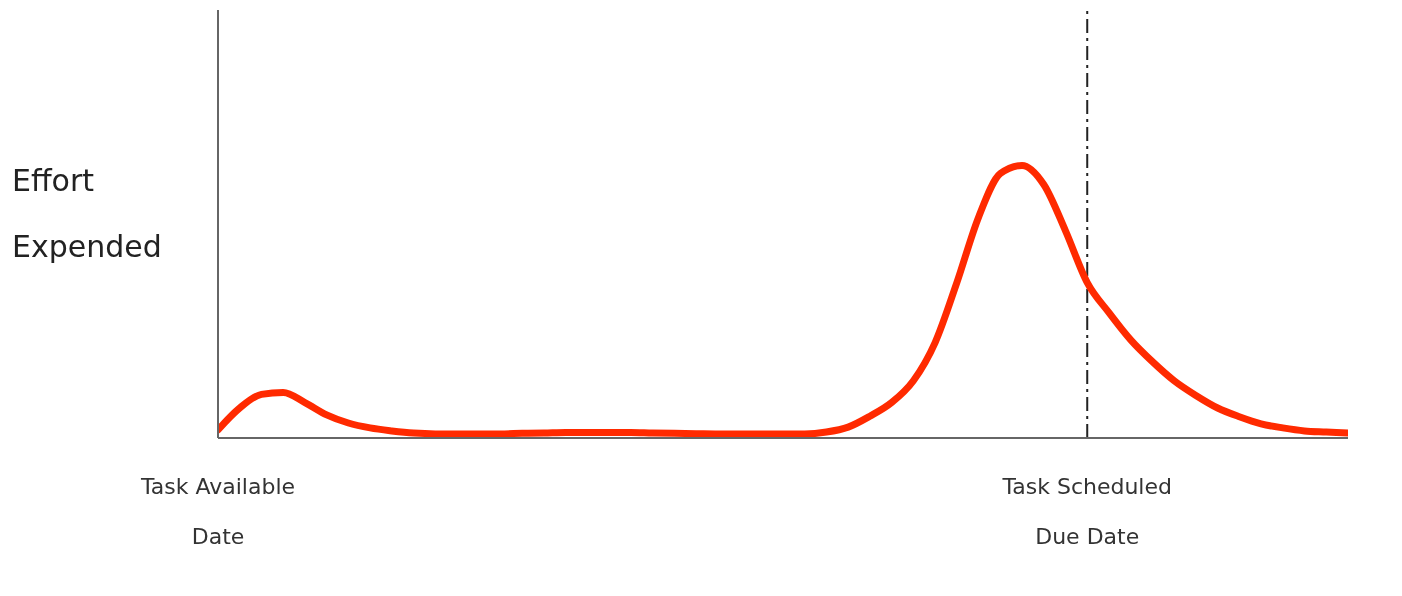 This screenshot has height=596, width=1402. I want to click on y-axis-title: Effort Expended, so click(87, 214).